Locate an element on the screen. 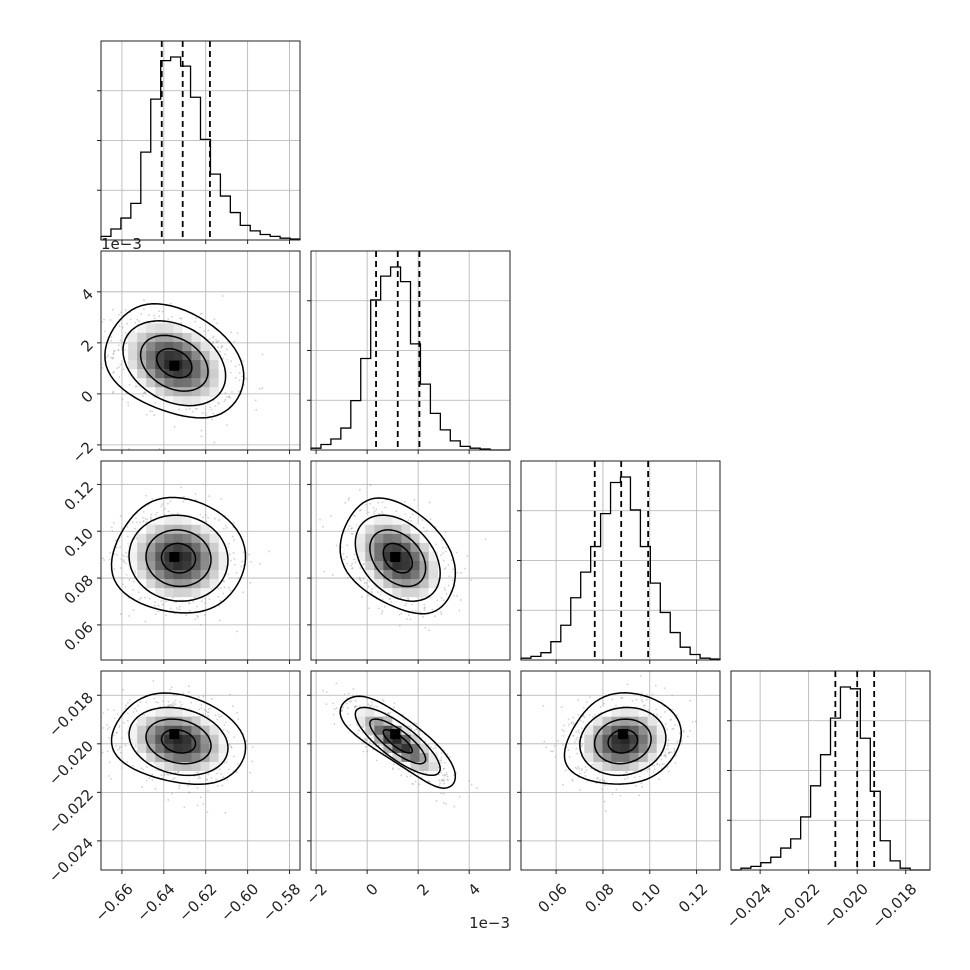  panel-frame is located at coordinates (200, 140).